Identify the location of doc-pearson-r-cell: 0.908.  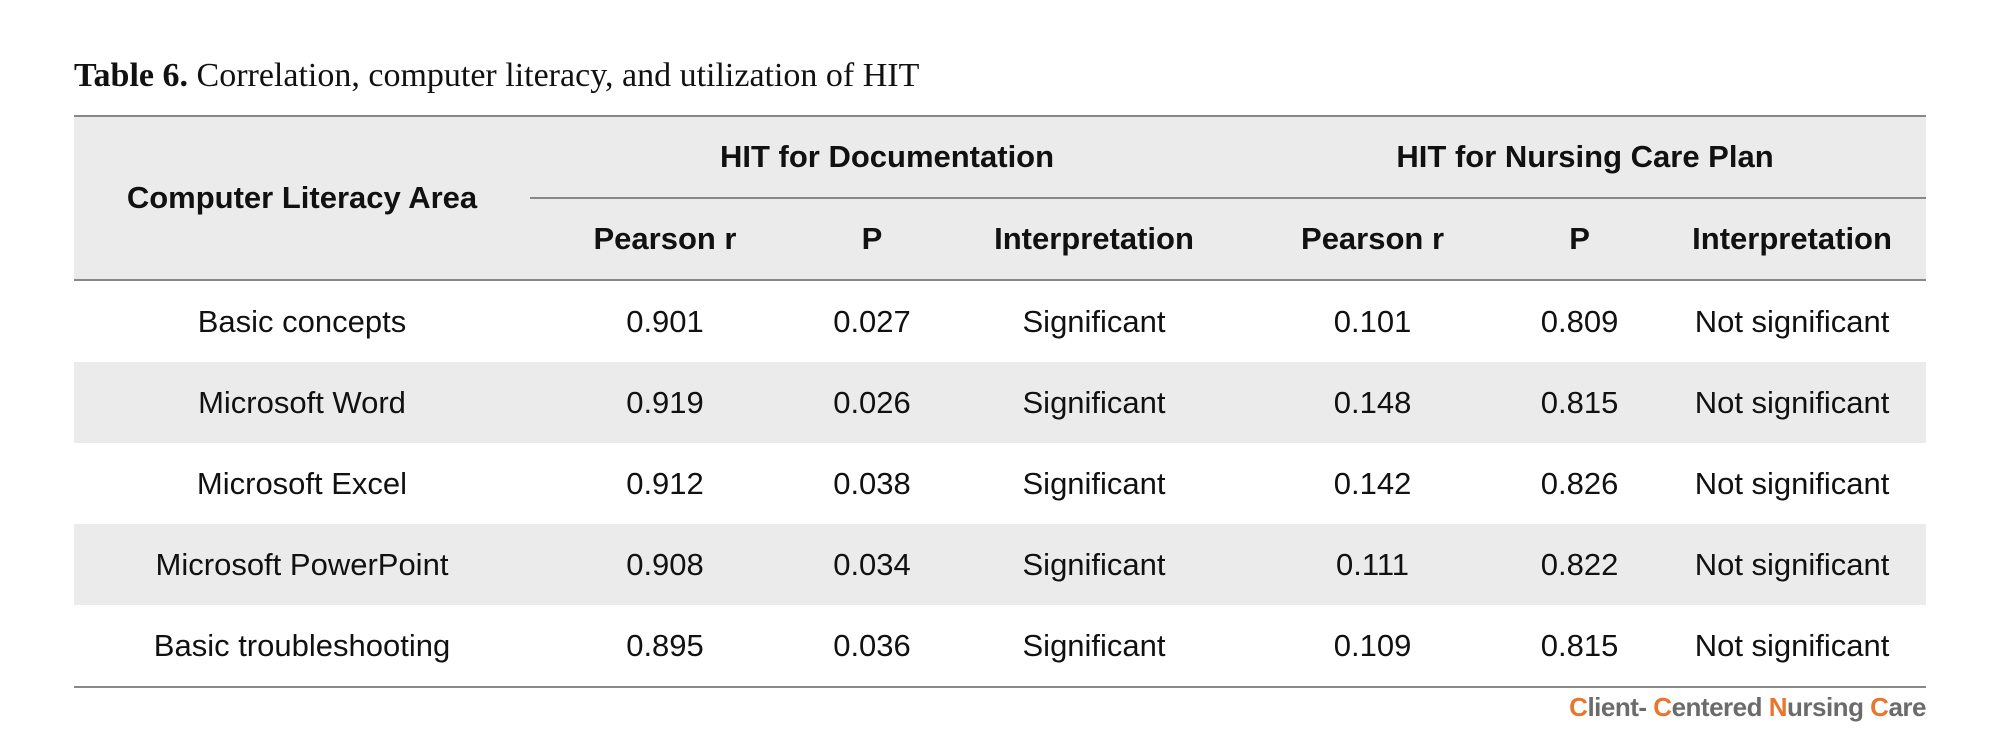
(665, 564).